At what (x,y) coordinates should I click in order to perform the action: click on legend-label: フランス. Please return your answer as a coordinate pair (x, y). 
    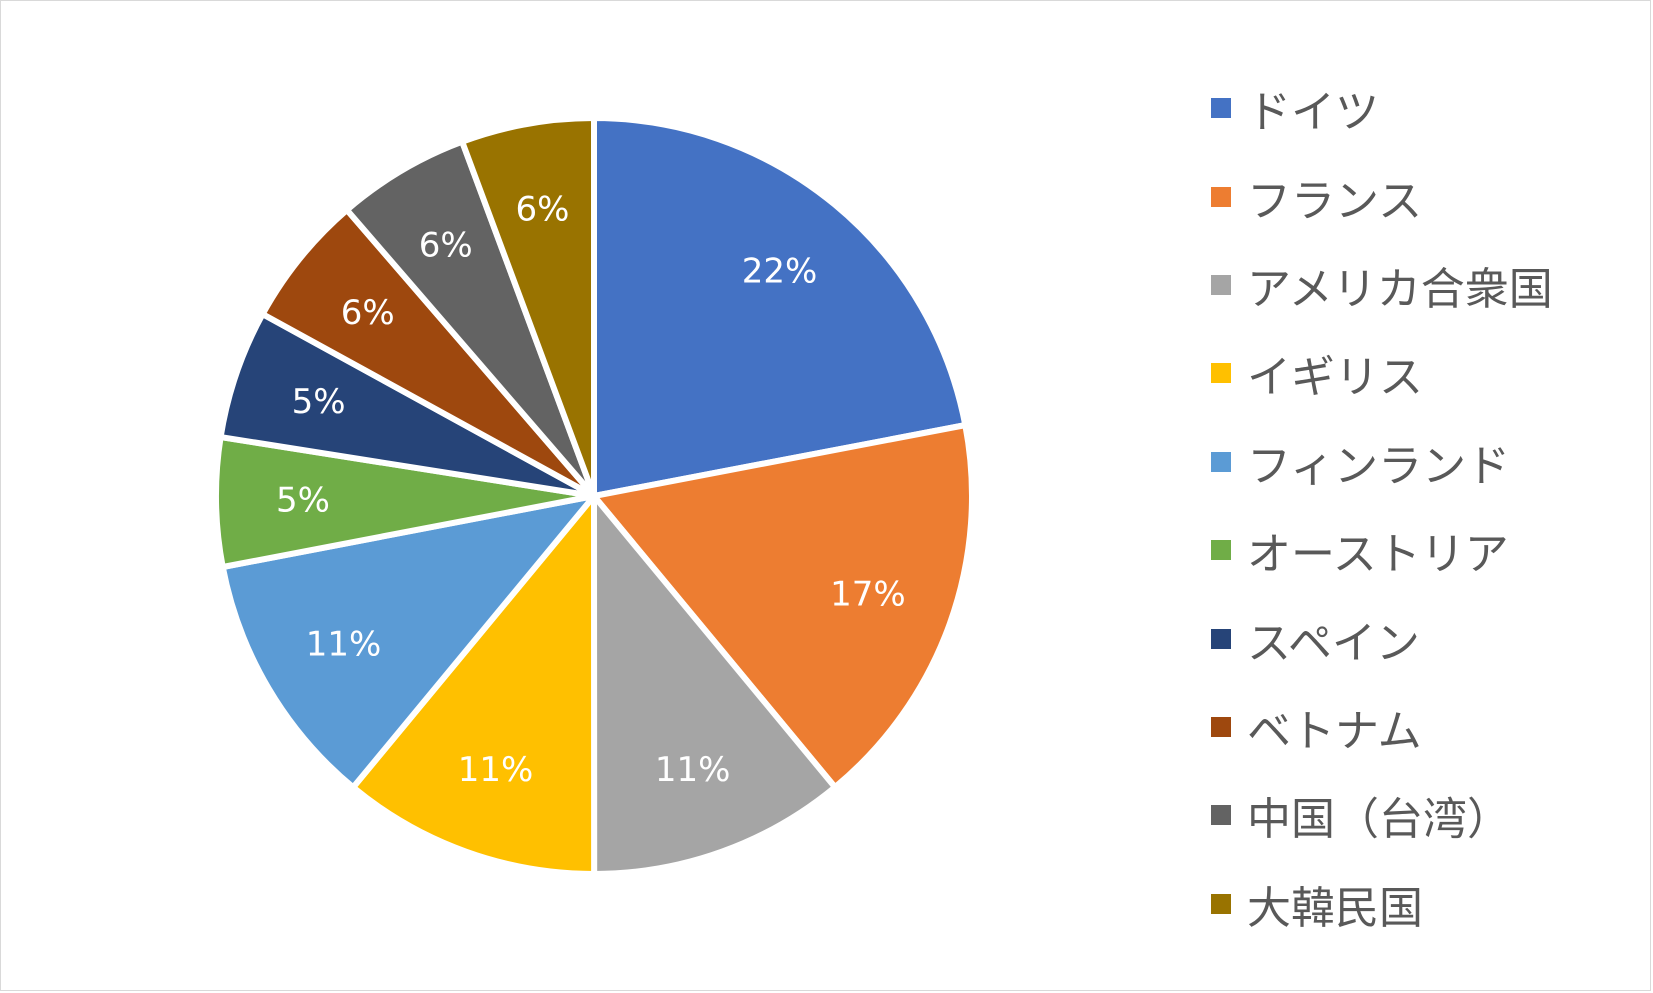
    Looking at the image, I should click on (1335, 201).